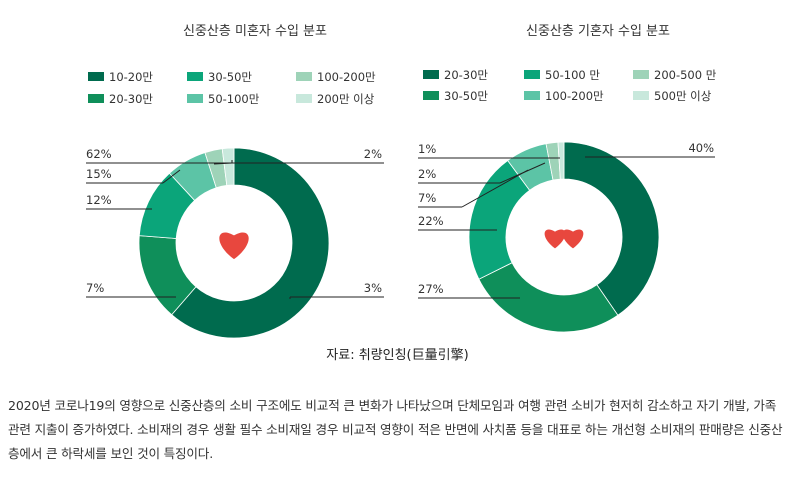  I want to click on slice-value-label: 3%, so click(373, 288).